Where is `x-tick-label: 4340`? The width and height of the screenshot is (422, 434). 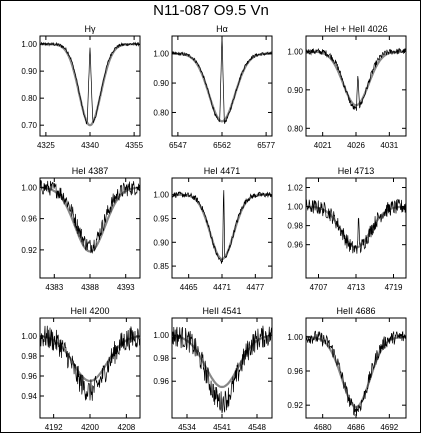
x-tick-label: 4340 is located at coordinates (90, 145).